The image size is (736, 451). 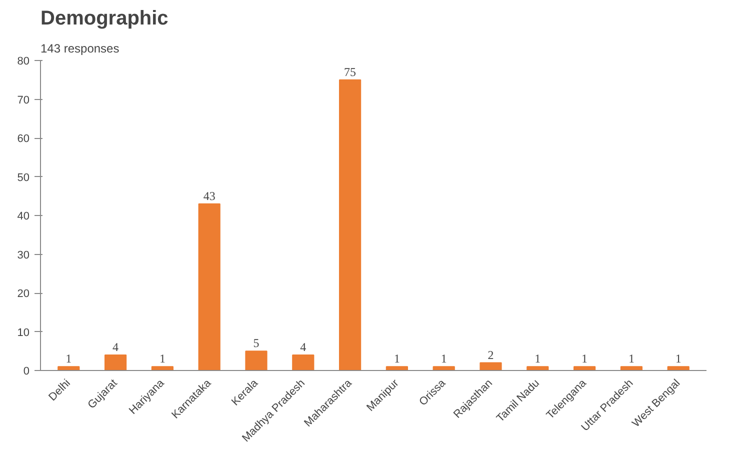 I want to click on y-tick-label: 60, so click(x=23, y=139).